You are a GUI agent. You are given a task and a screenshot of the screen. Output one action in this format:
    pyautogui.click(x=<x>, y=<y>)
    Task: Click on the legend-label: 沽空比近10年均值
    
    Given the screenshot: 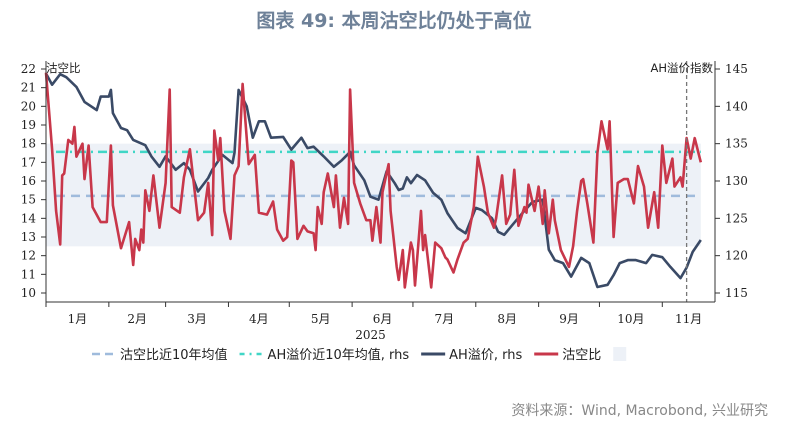 What is the action you would take?
    pyautogui.click(x=174, y=355)
    